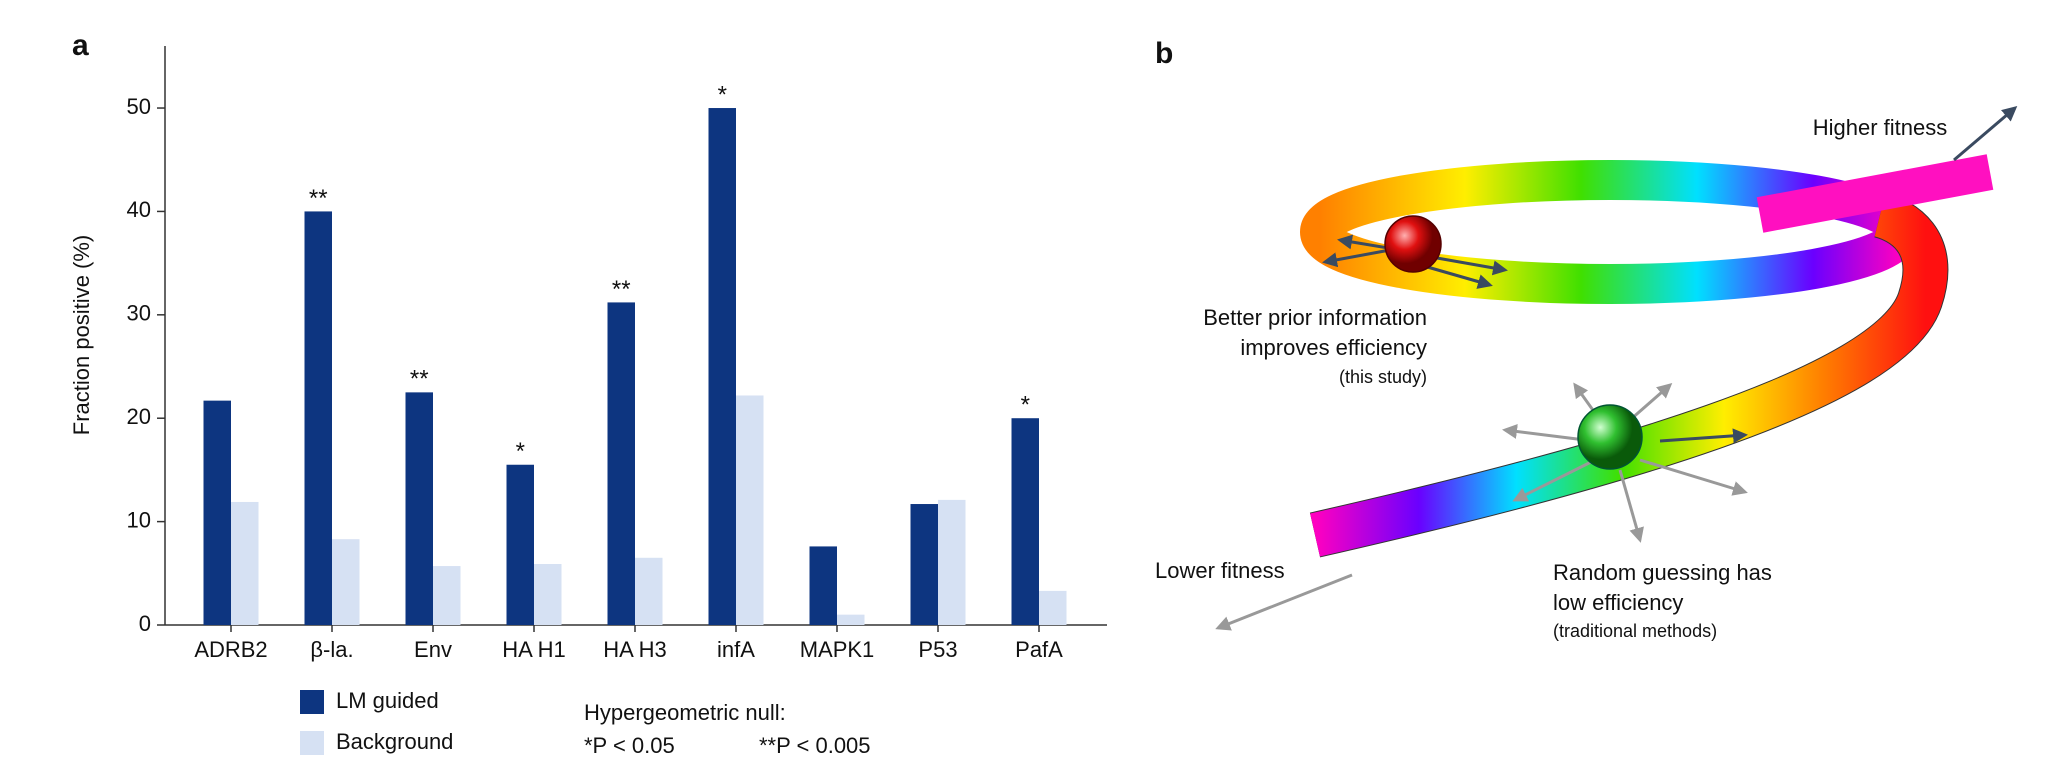 The width and height of the screenshot is (2048, 776). What do you see at coordinates (331, 649) in the screenshot?
I see `x-tick-label: β-la.` at bounding box center [331, 649].